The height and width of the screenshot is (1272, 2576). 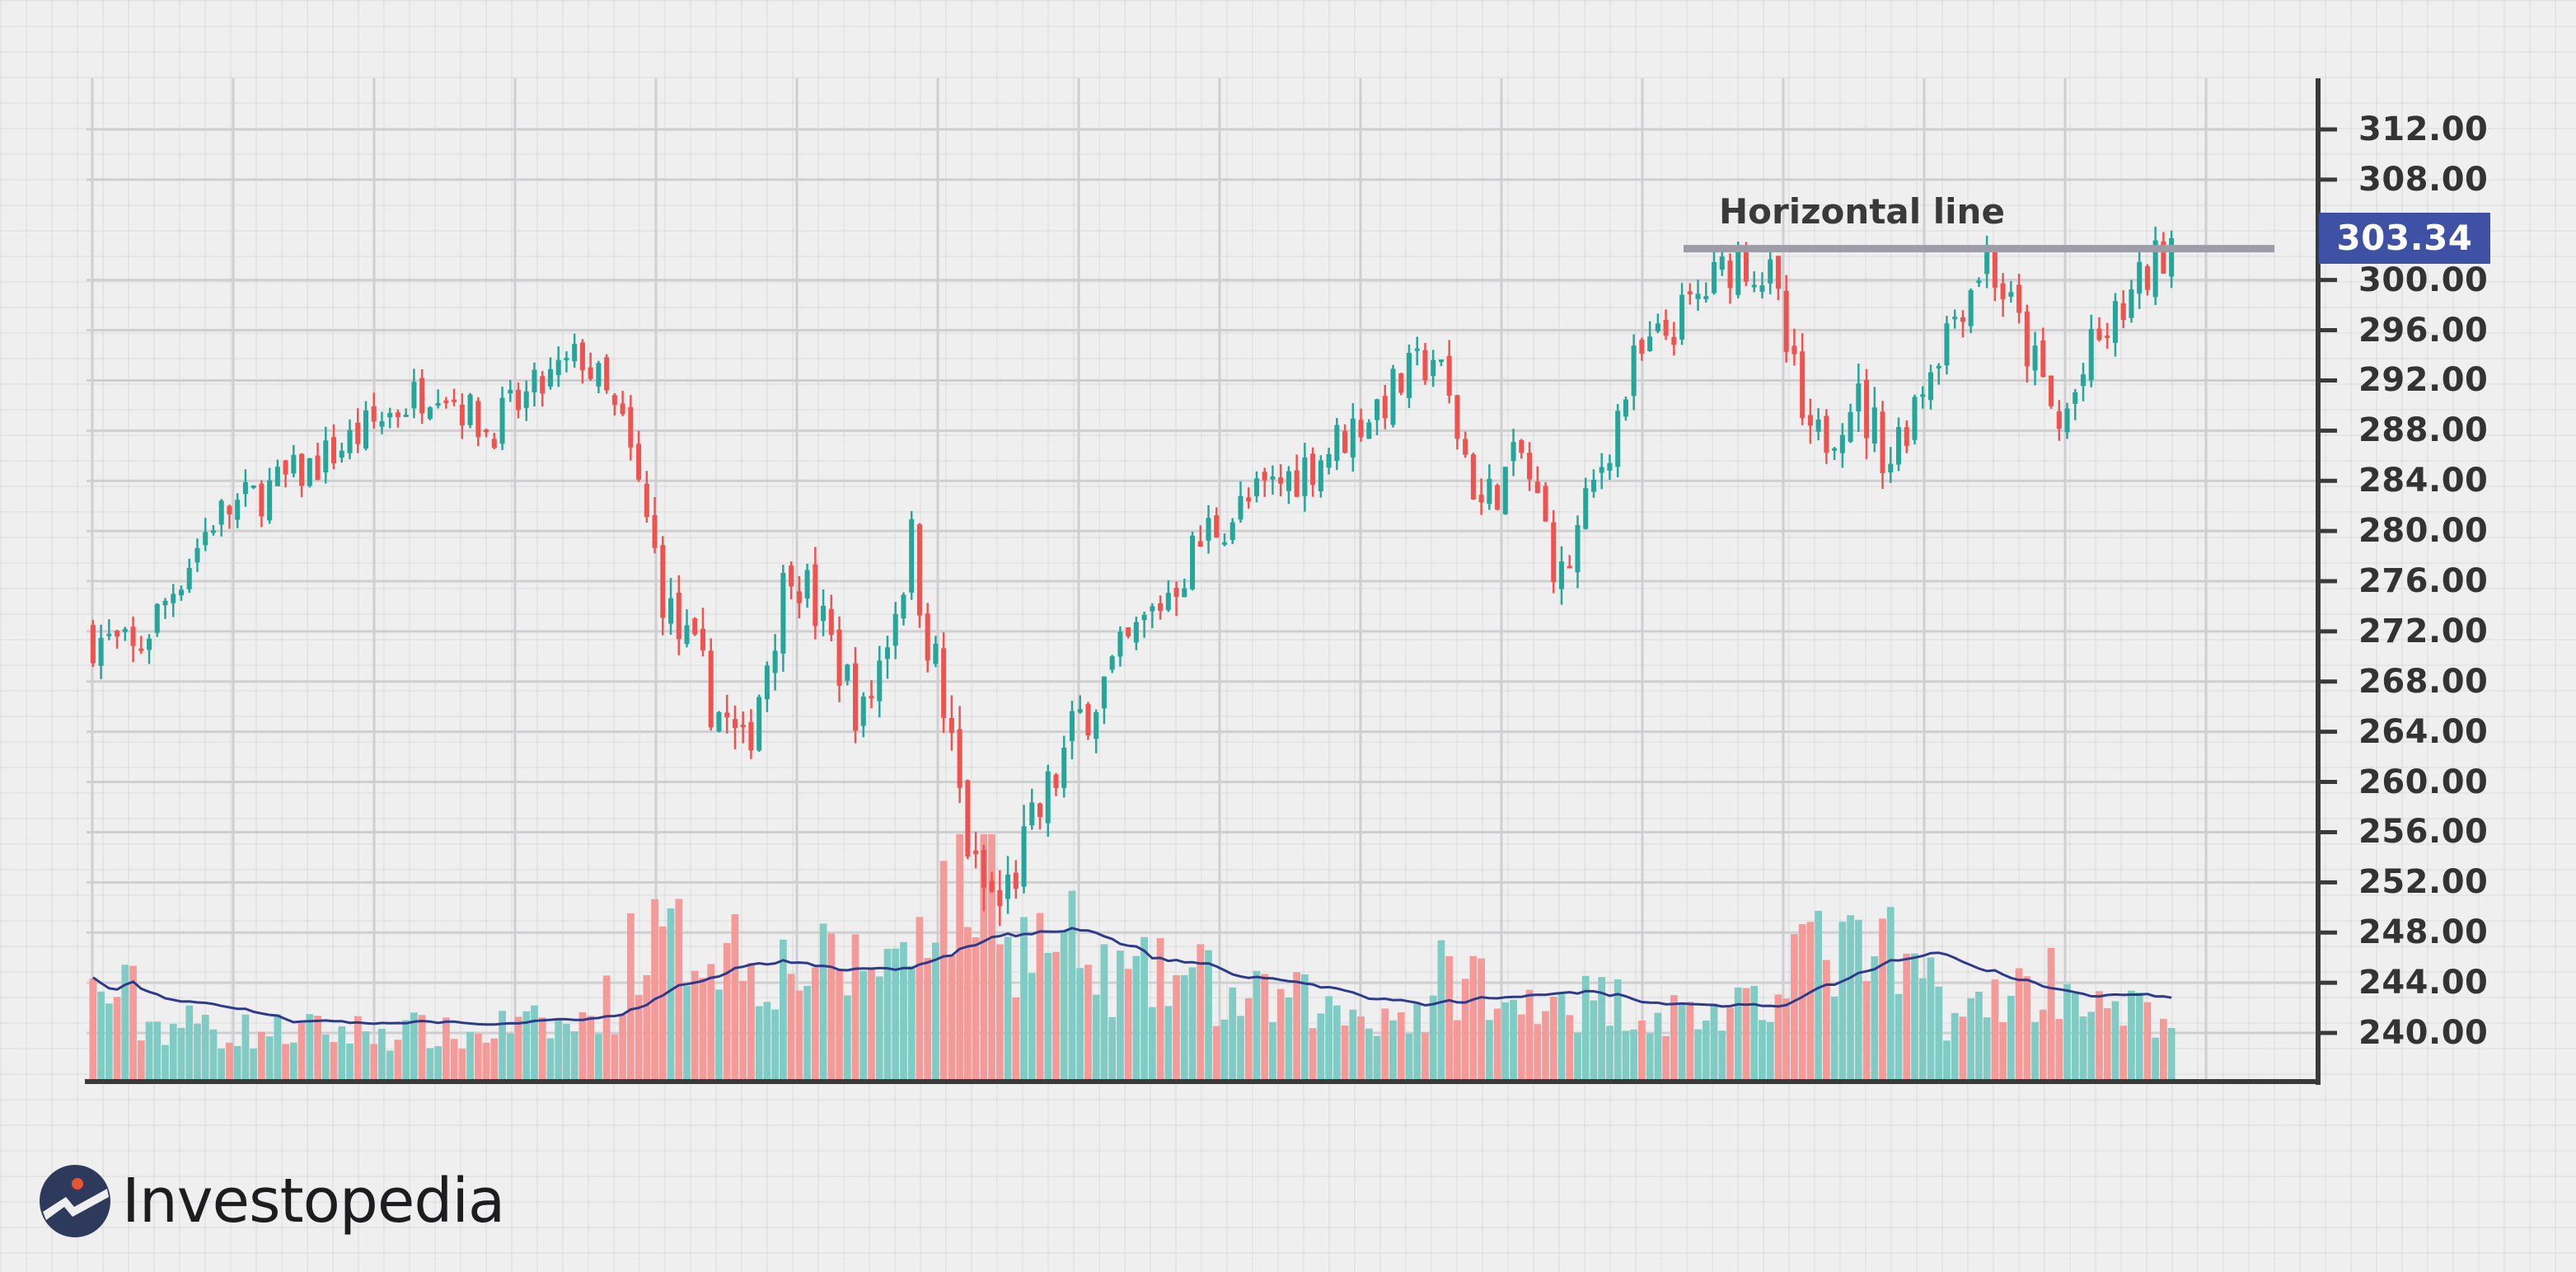 I want to click on last-price-badge: 303.34, so click(x=2404, y=238).